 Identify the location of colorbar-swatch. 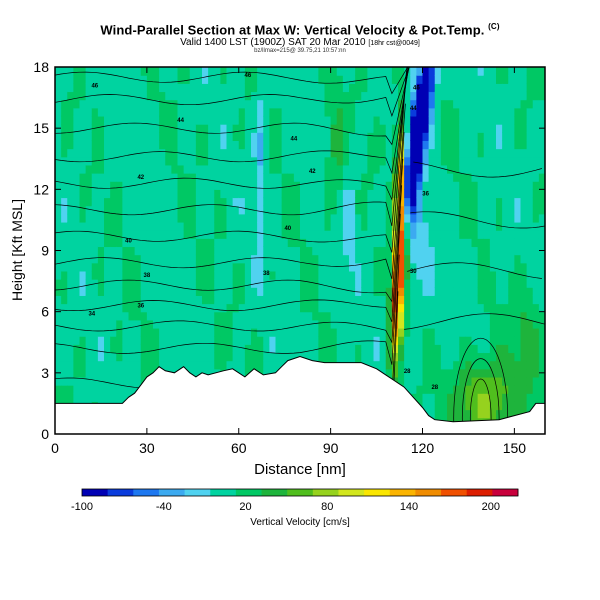
(428, 492).